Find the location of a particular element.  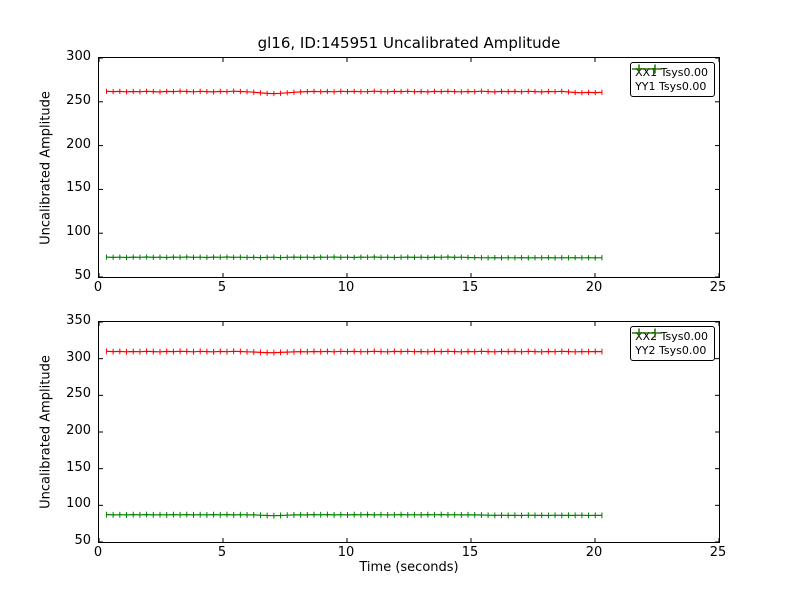

legend-top: XX1 Tsys0.00 YY1 Tsys0.00 is located at coordinates (672, 79).